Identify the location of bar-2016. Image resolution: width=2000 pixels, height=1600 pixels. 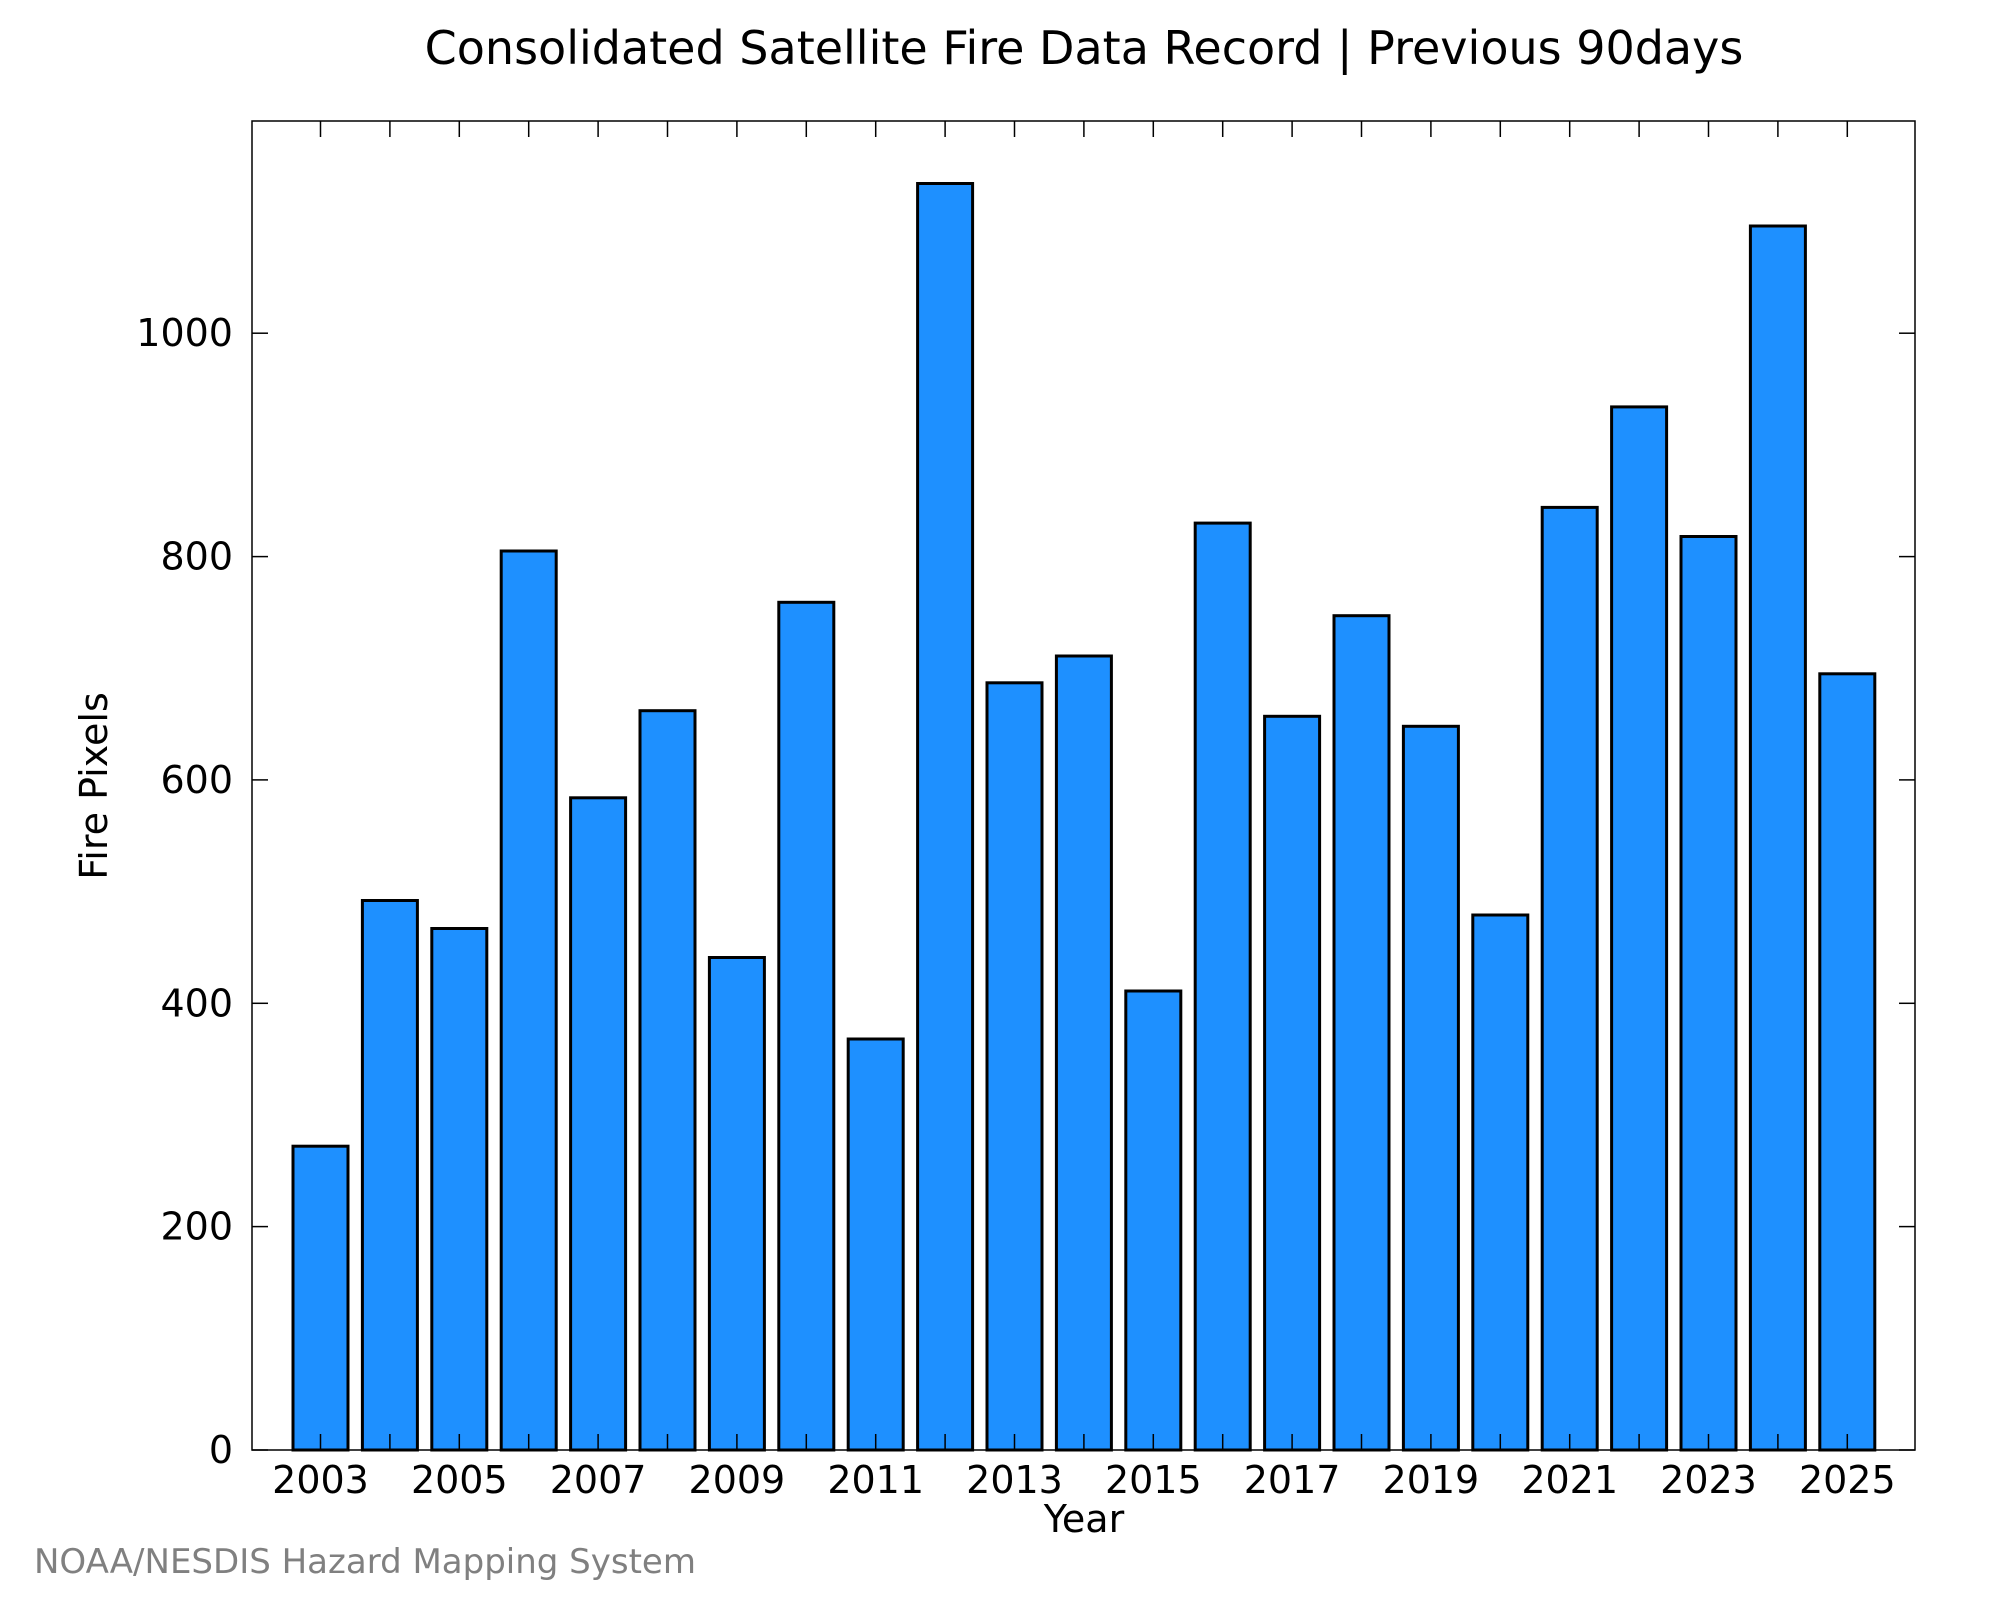
(1222, 986).